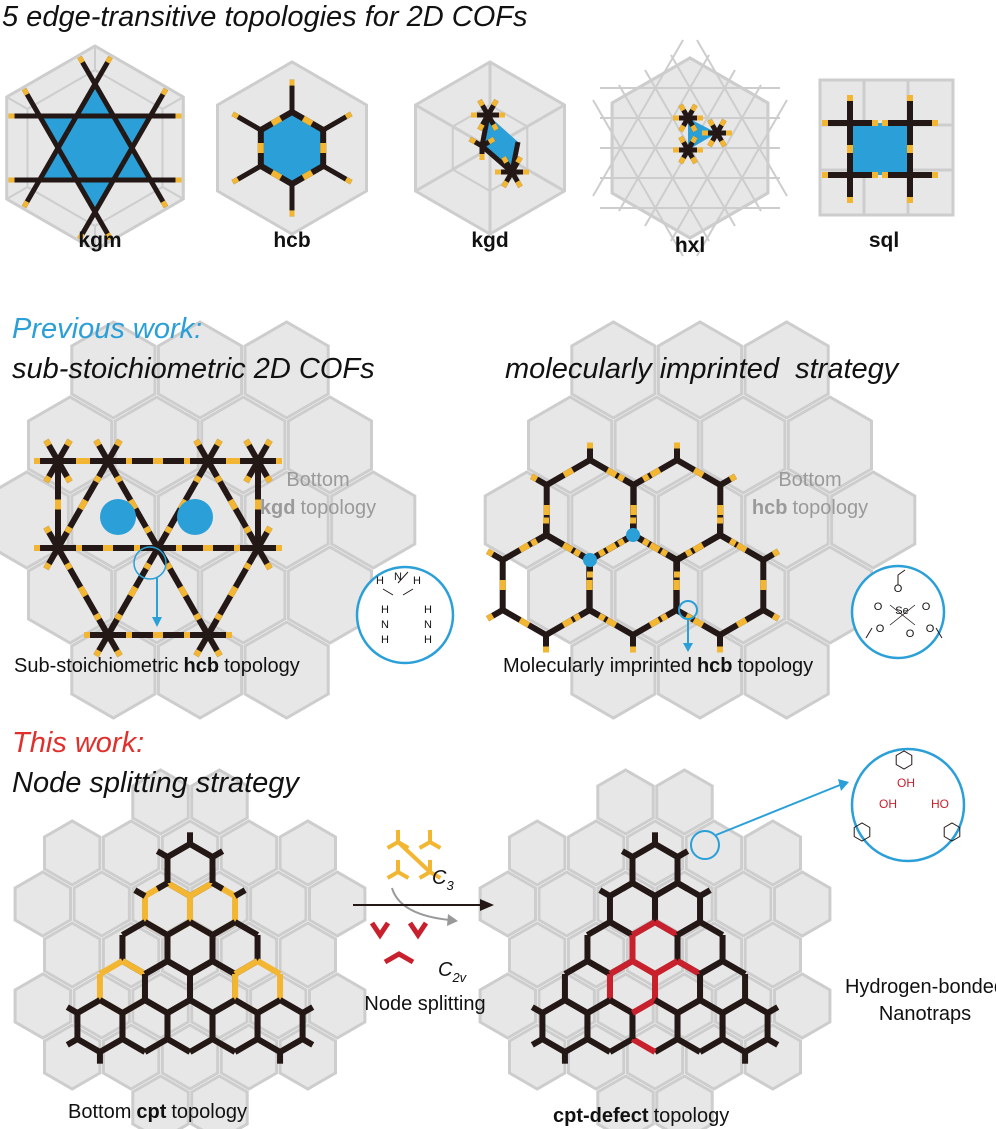 This screenshot has width=996, height=1129. Describe the element at coordinates (906, 783) in the screenshot. I see `functional-group: OH` at that location.